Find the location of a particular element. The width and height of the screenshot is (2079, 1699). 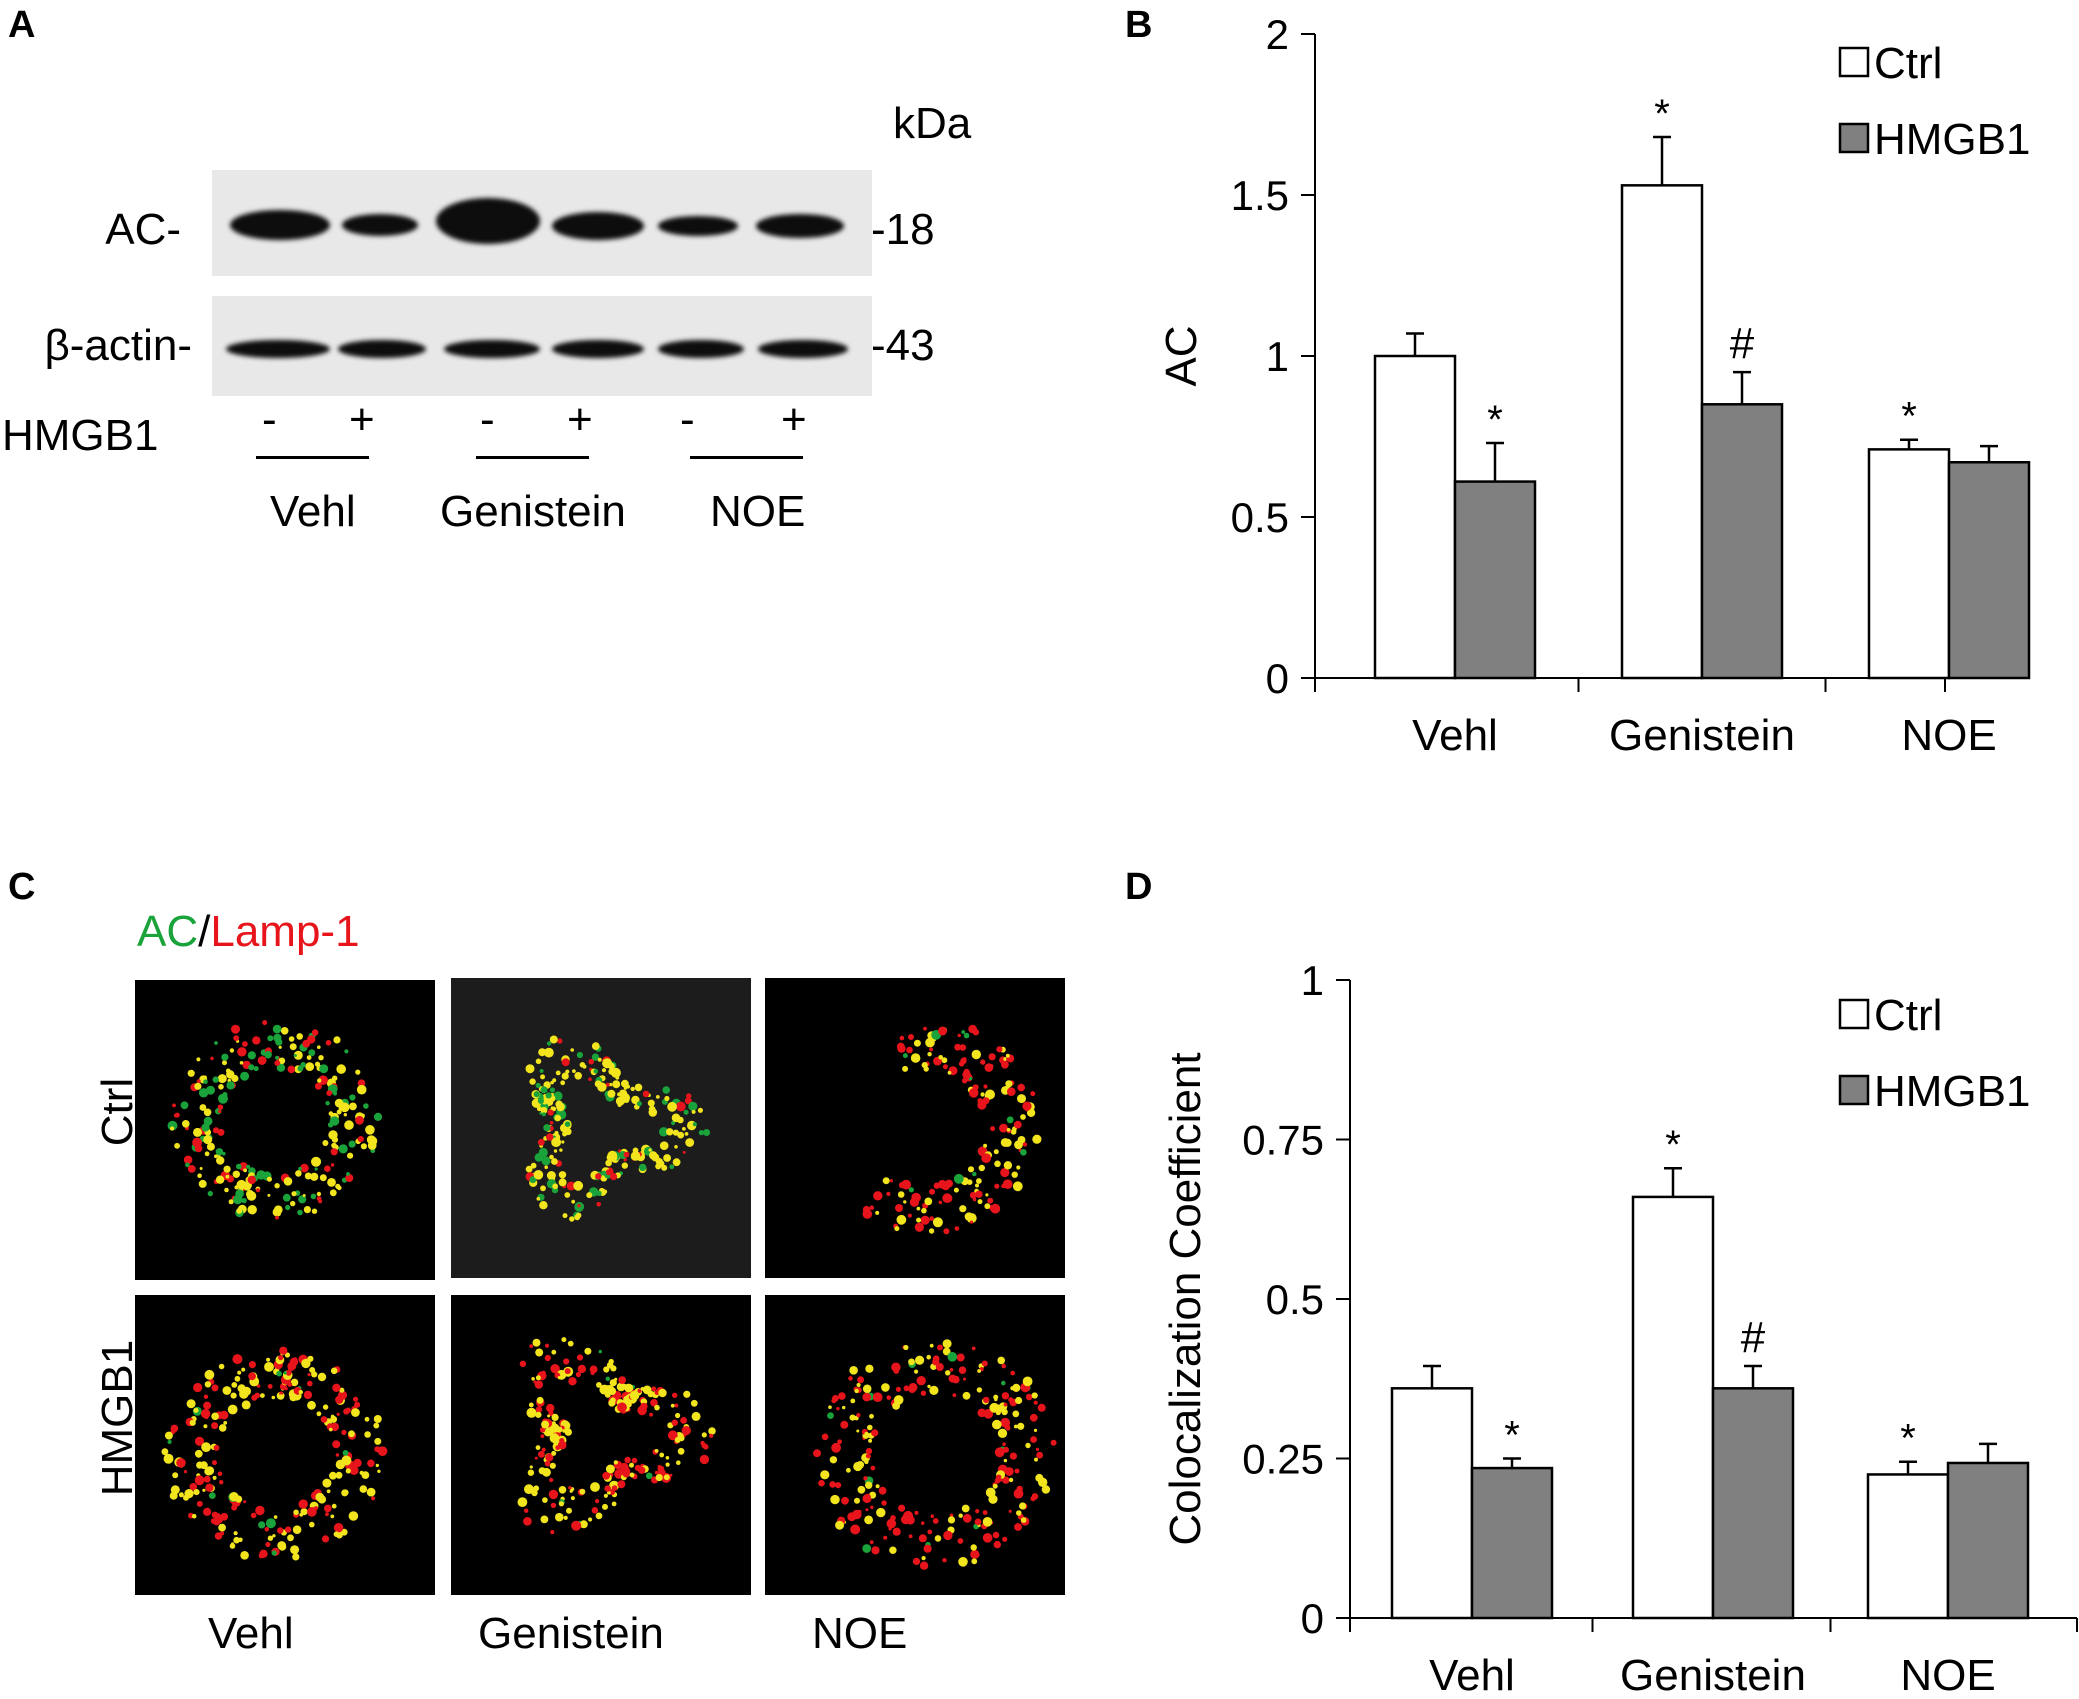

blot-row-label-actin: β-actin- is located at coordinates (118, 345).